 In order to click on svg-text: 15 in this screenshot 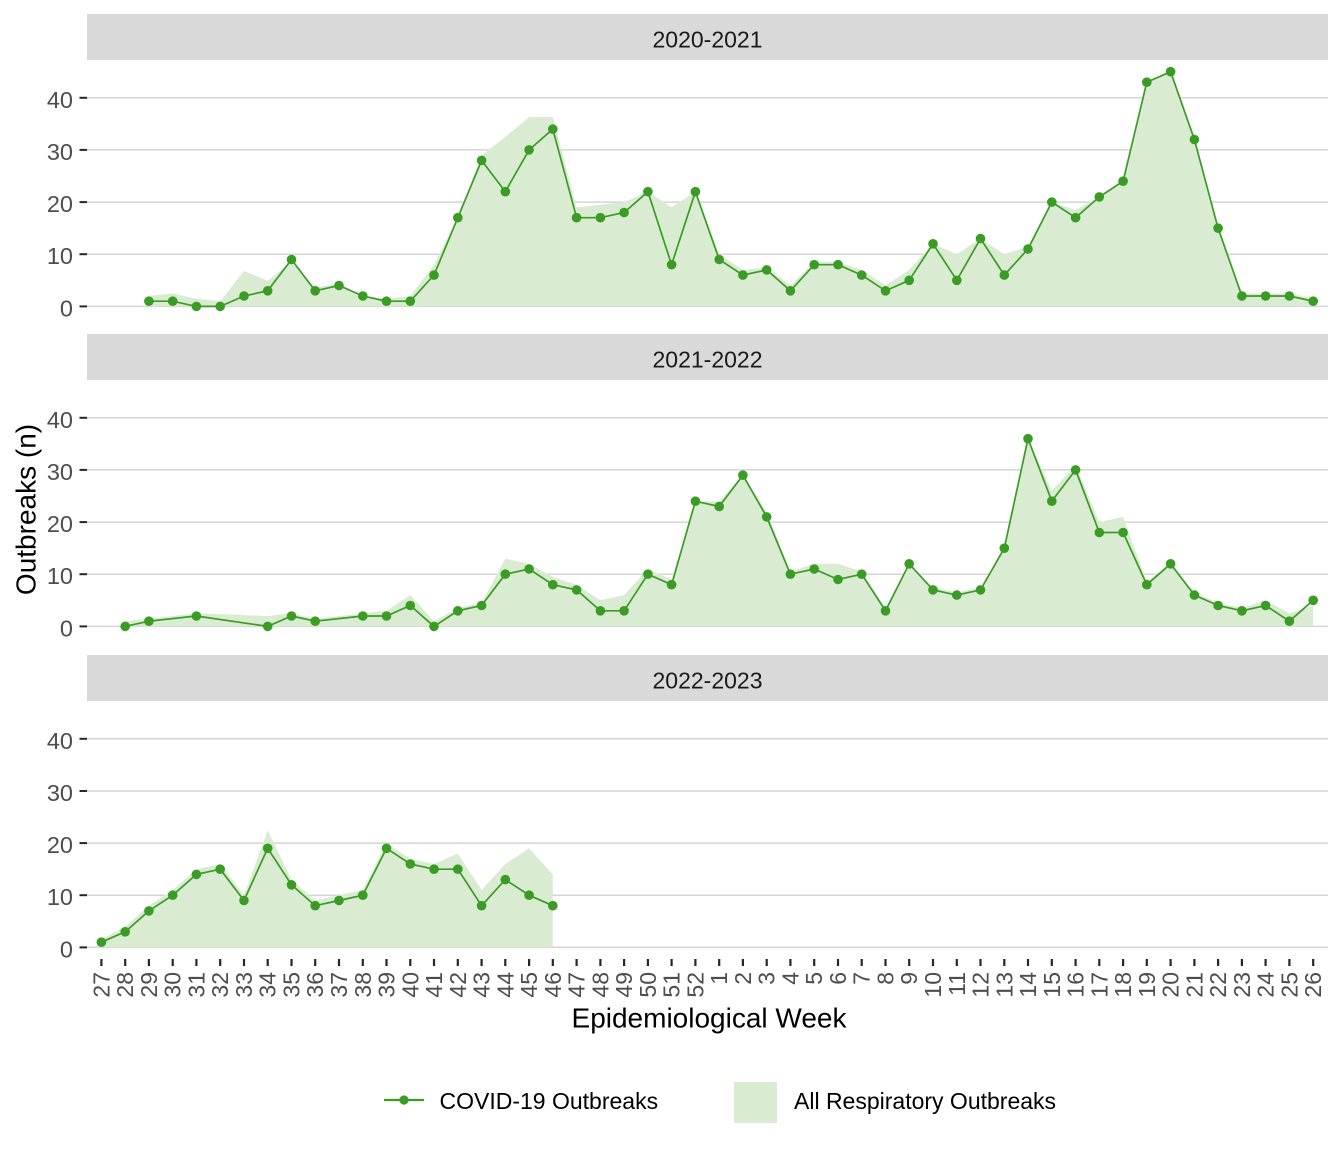, I will do `click(1052, 985)`.